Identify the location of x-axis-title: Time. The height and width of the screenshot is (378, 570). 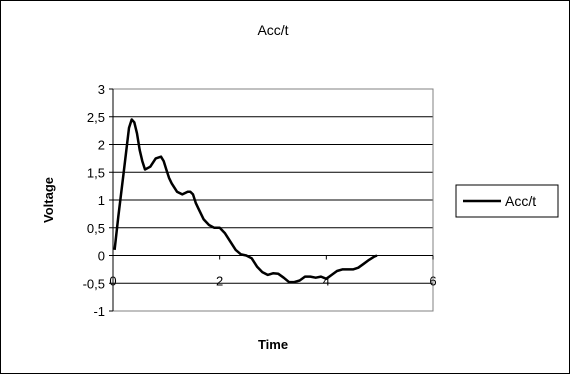
(273, 344).